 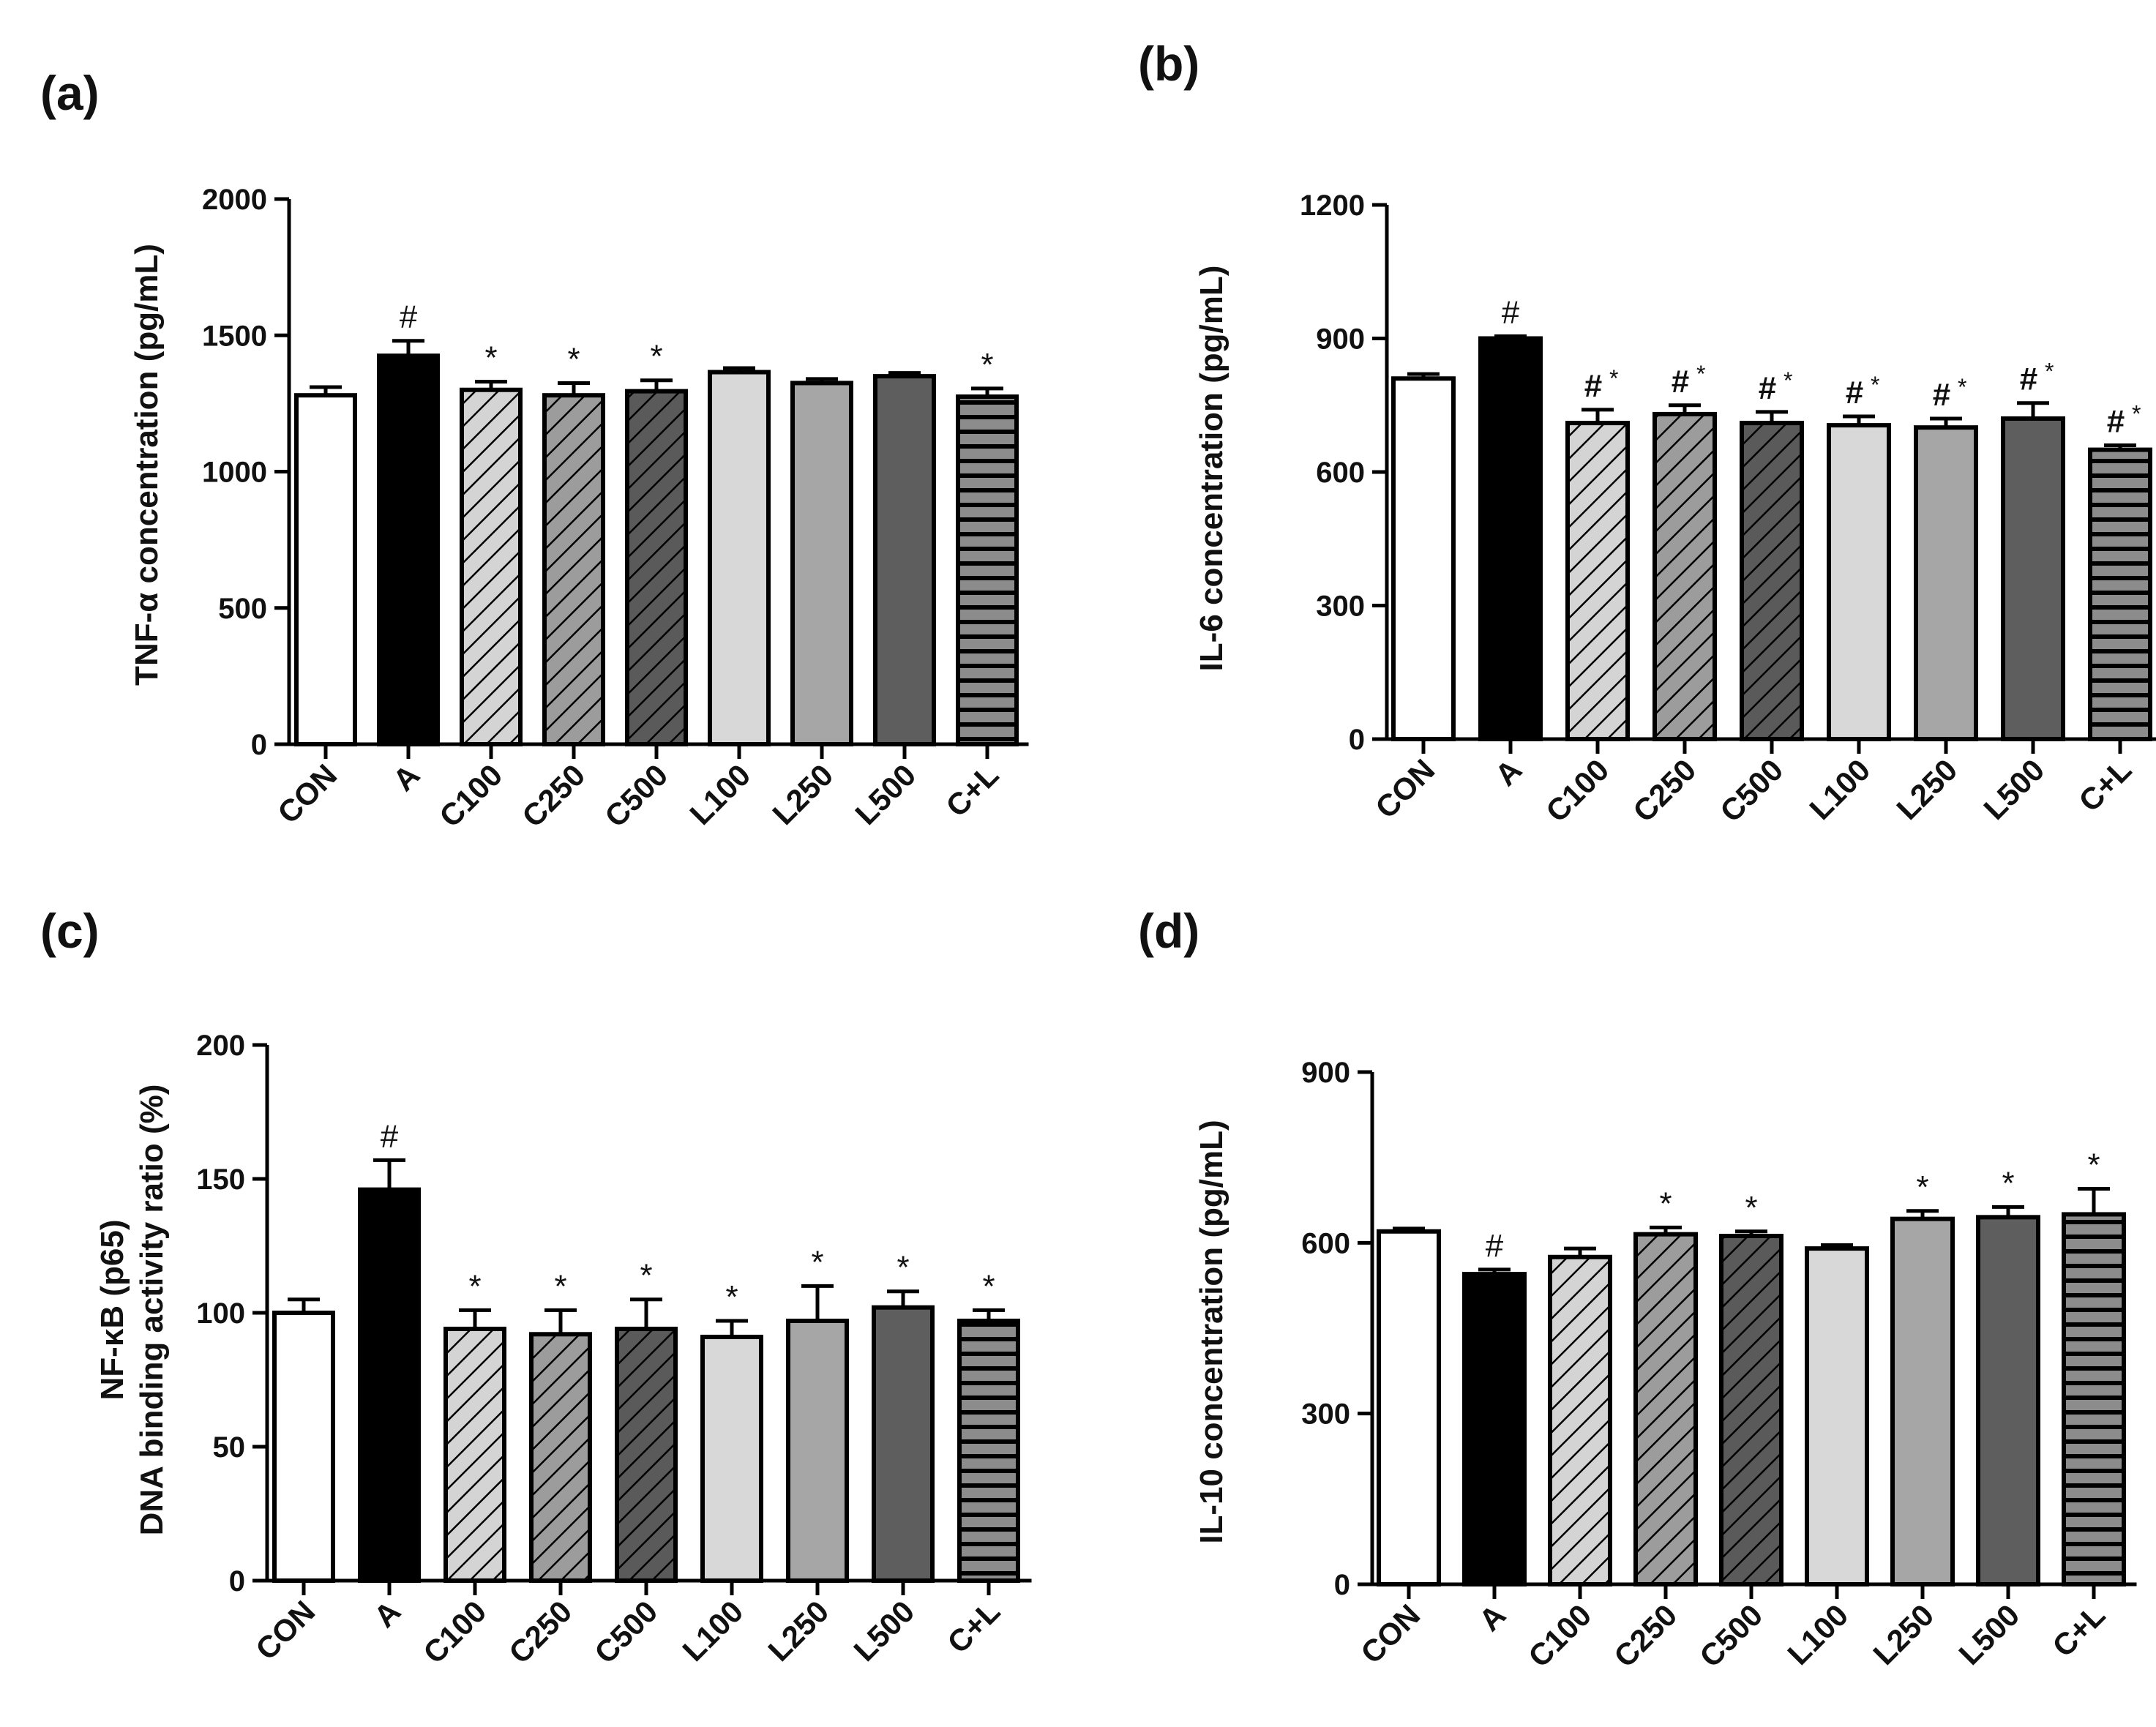 I want to click on panel-label: (c), so click(x=70, y=931).